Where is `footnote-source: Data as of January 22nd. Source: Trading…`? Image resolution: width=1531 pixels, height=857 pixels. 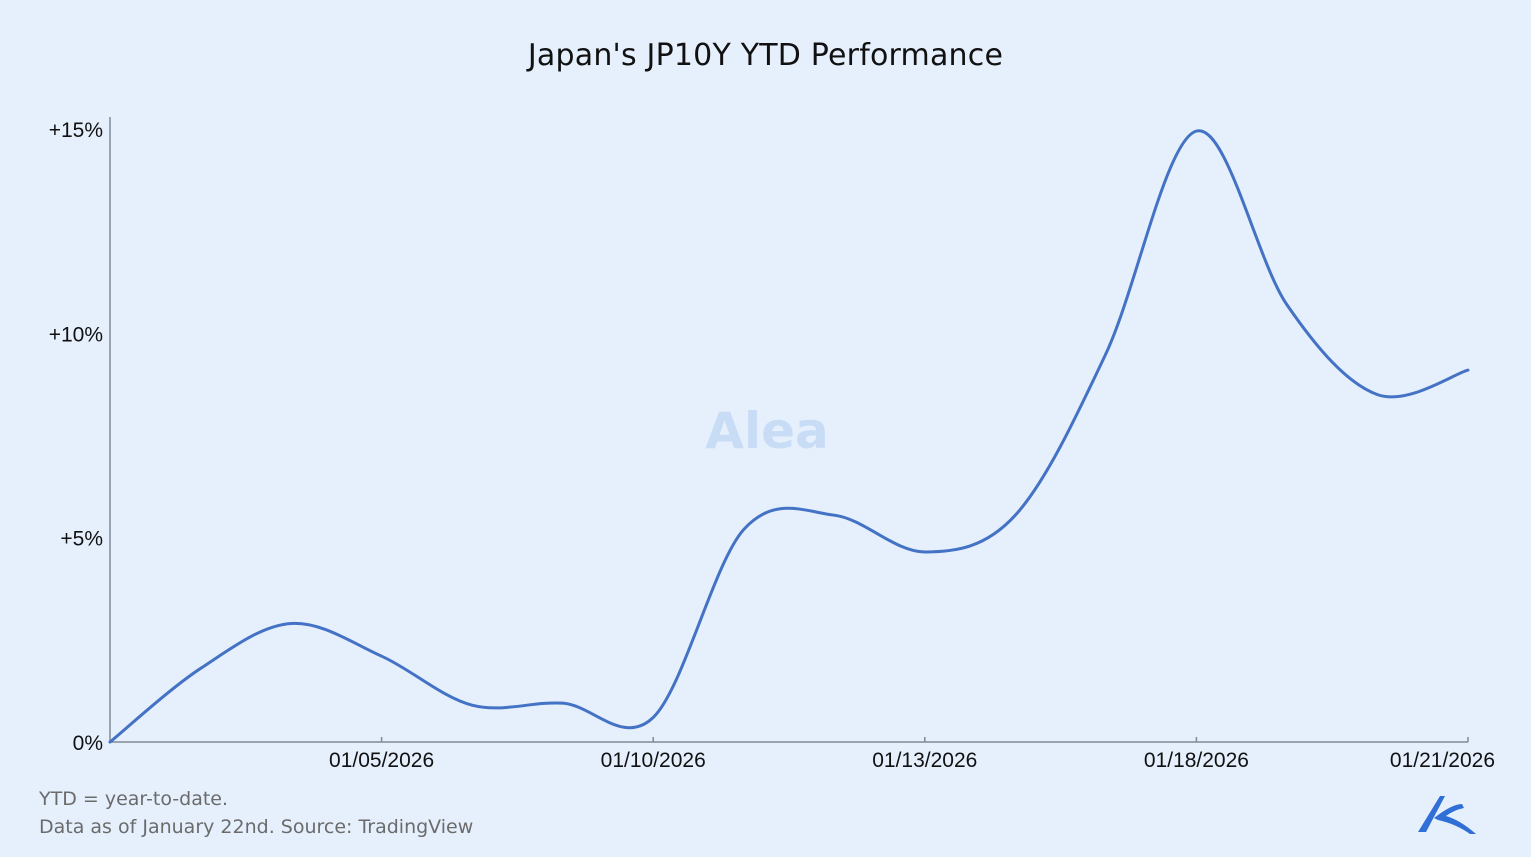 footnote-source: Data as of January 22nd. Source: Trading… is located at coordinates (256, 827).